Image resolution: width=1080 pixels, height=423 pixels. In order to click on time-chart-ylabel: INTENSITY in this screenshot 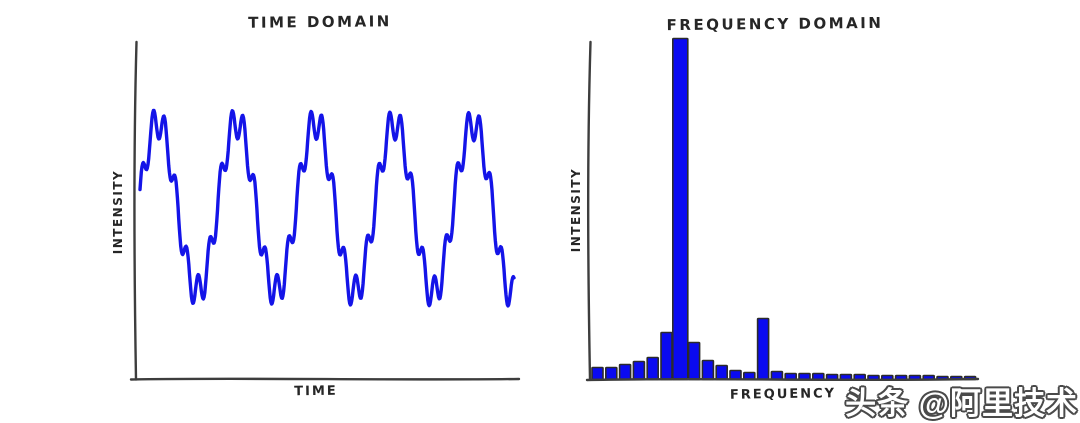, I will do `click(118, 212)`.